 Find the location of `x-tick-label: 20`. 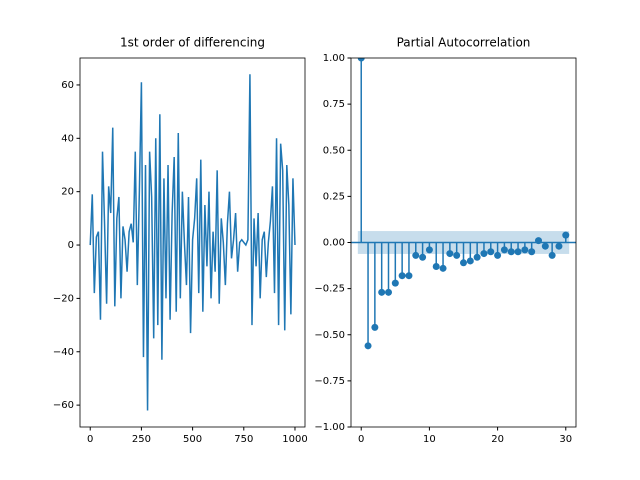

x-tick-label: 20 is located at coordinates (497, 439).